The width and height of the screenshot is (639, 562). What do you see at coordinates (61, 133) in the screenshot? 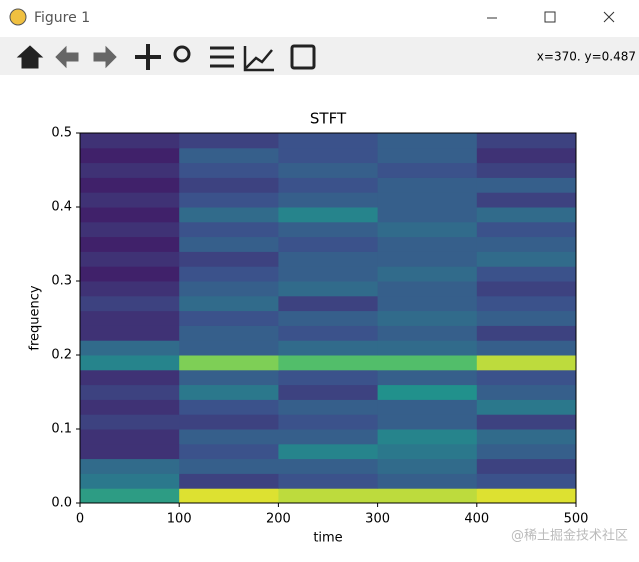
I see `y-tick-label: 0.5` at bounding box center [61, 133].